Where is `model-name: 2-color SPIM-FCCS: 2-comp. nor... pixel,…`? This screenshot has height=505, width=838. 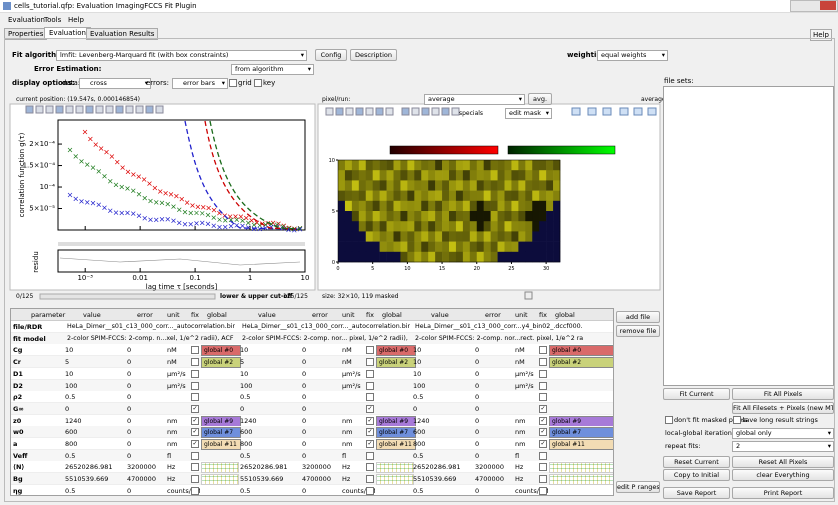
model-name: 2-color SPIM-FCCS: 2-comp. nor... pixel,… is located at coordinates (326, 338).